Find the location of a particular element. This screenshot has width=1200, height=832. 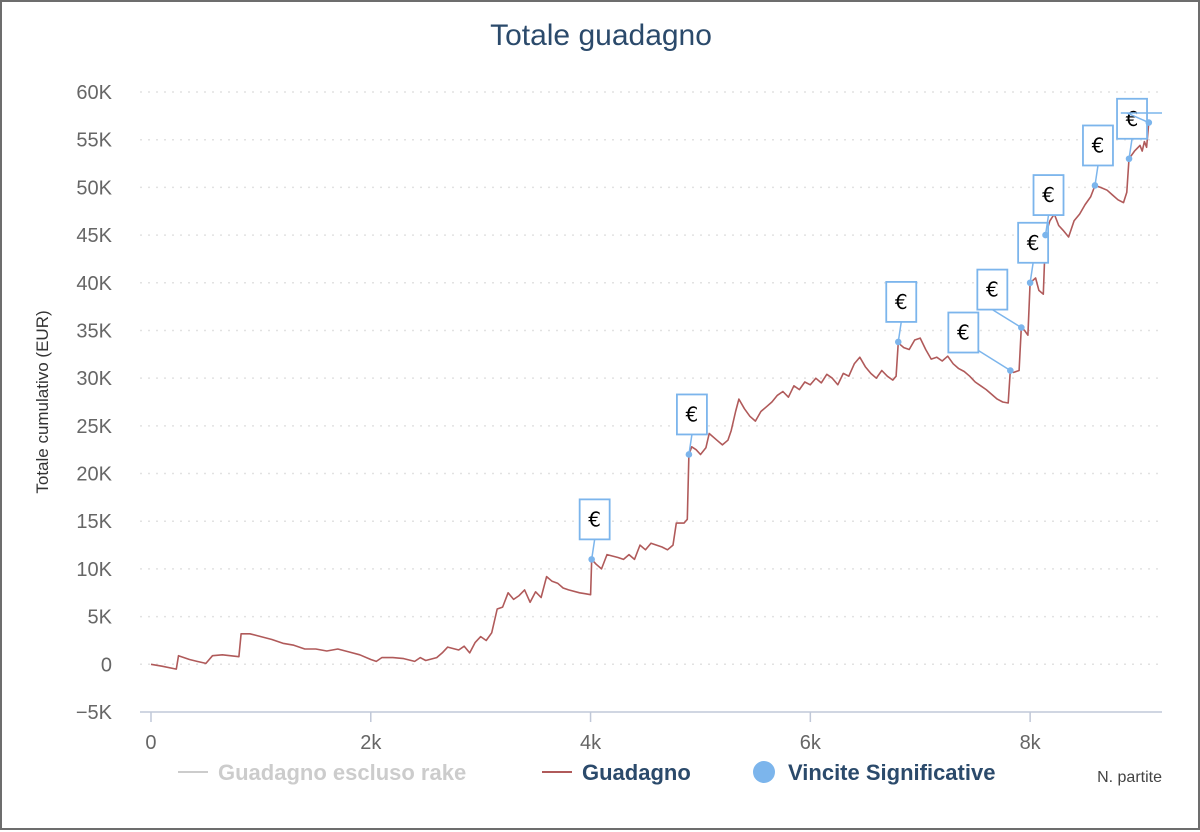

y-tick-label: 30K is located at coordinates (94, 379).